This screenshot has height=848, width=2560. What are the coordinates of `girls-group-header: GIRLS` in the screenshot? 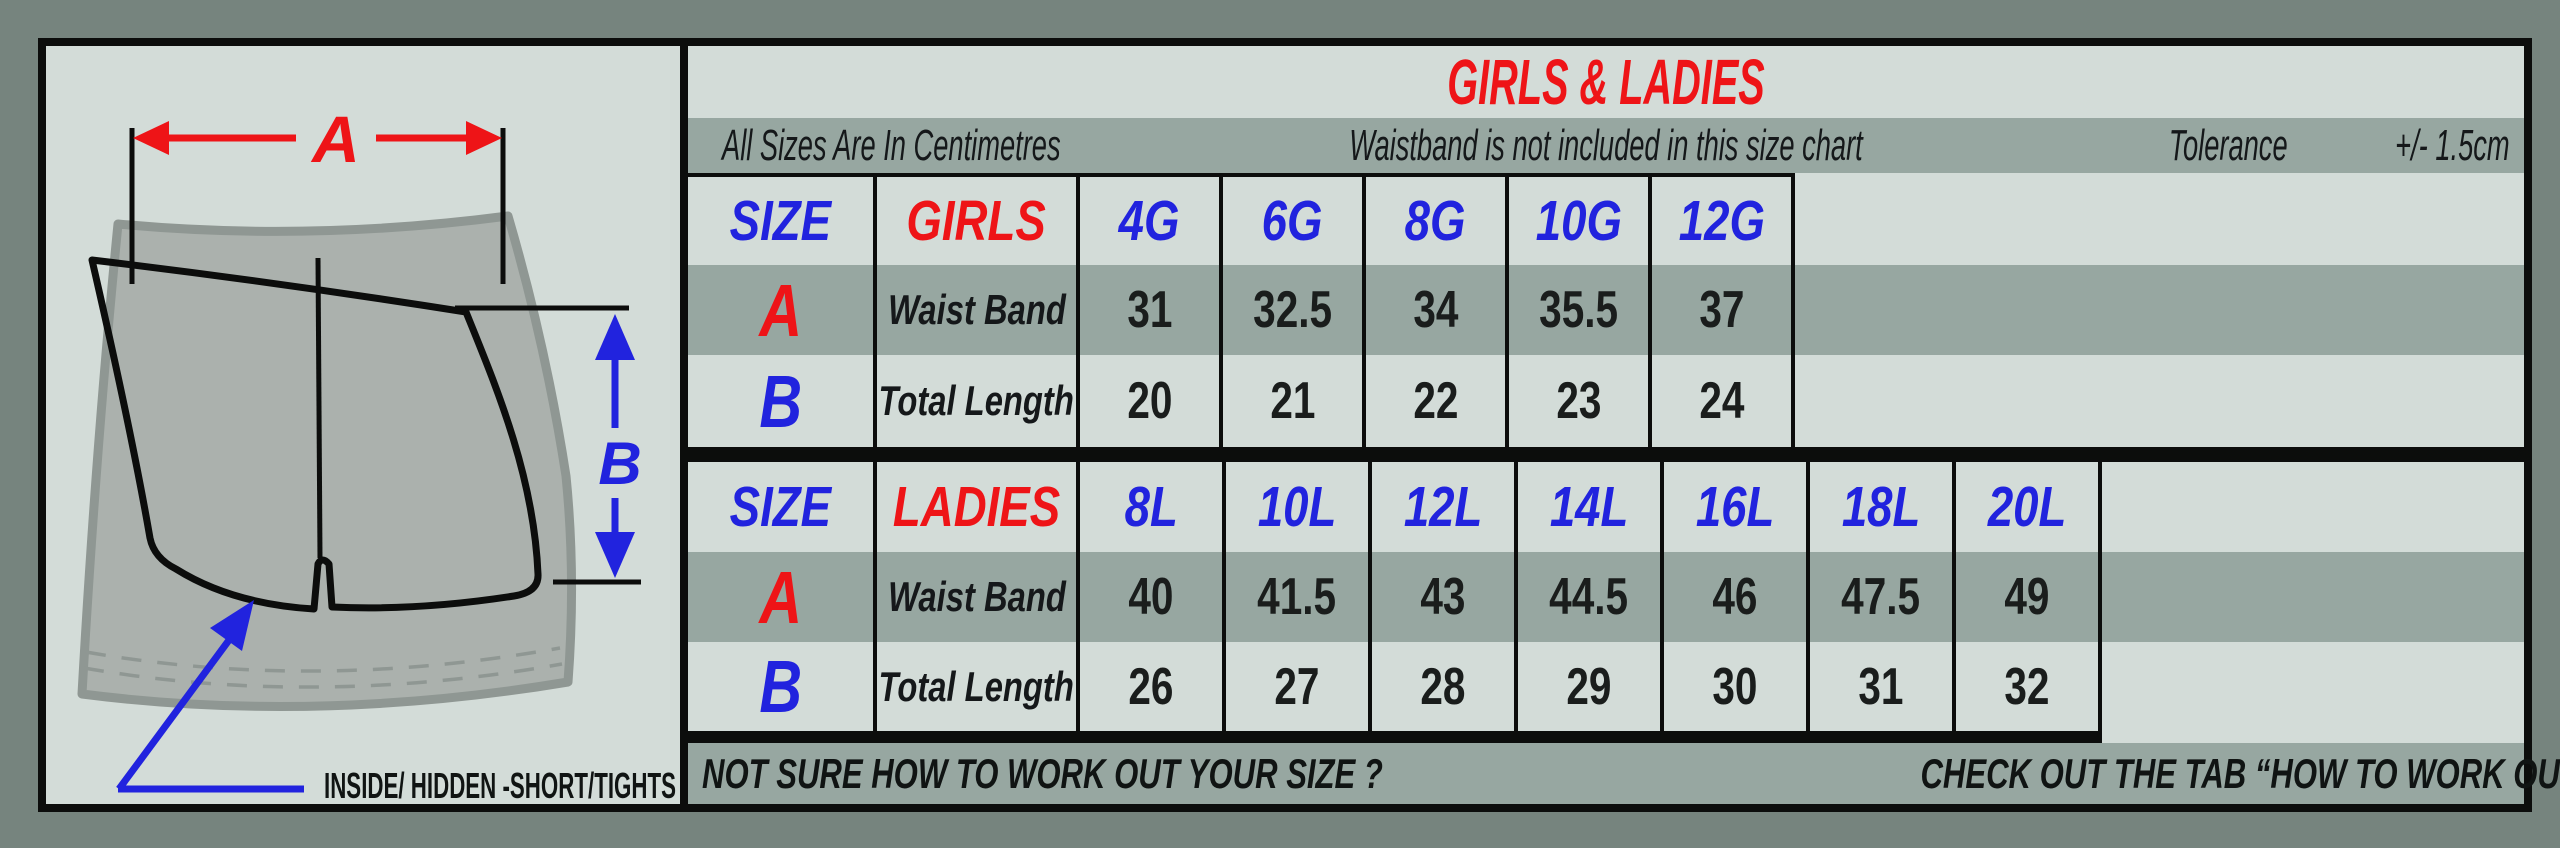 It's located at (976, 221).